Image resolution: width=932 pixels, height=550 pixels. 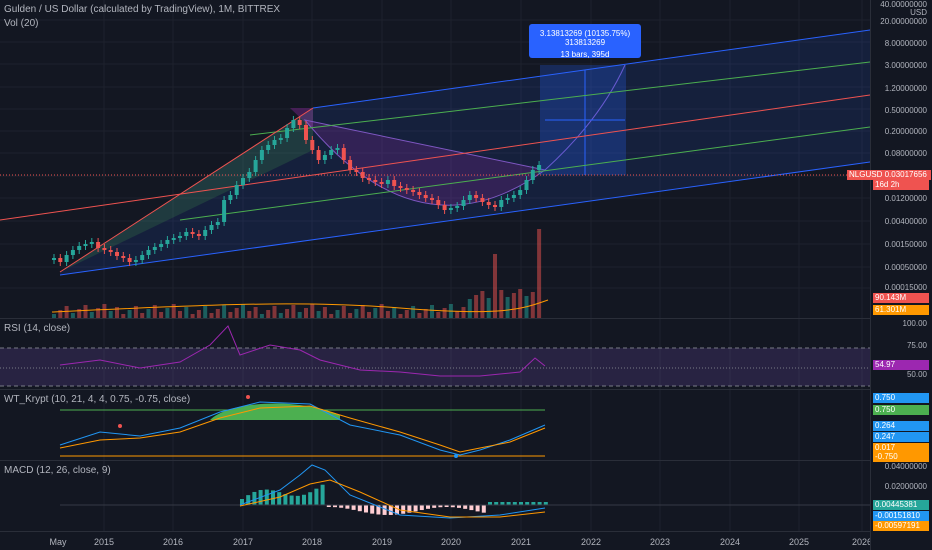 I want to click on price-label: 0.50000000, so click(x=905, y=110).